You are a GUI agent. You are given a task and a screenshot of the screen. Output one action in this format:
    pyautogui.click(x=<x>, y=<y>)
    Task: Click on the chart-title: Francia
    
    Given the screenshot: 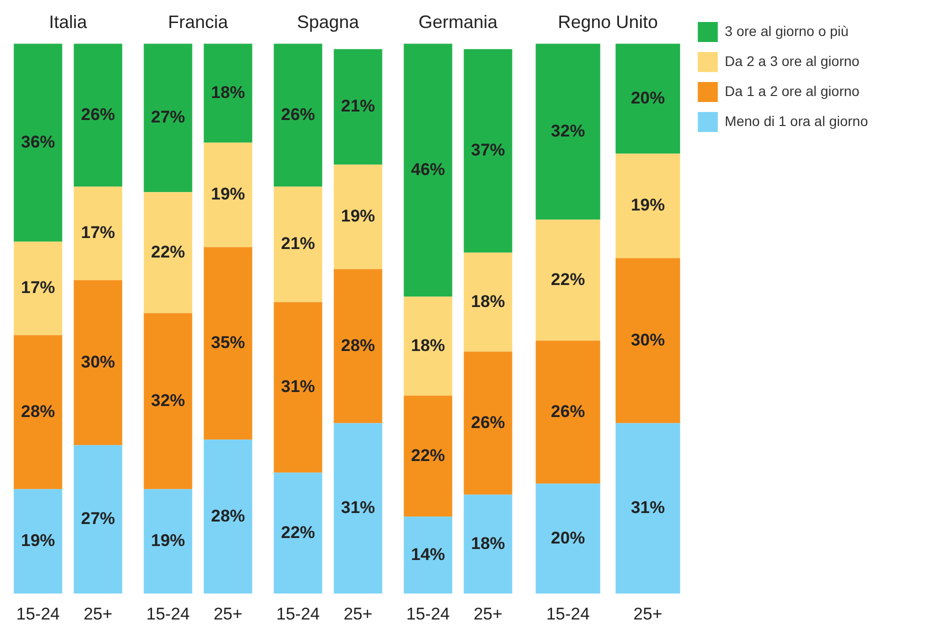 What is the action you would take?
    pyautogui.click(x=198, y=22)
    